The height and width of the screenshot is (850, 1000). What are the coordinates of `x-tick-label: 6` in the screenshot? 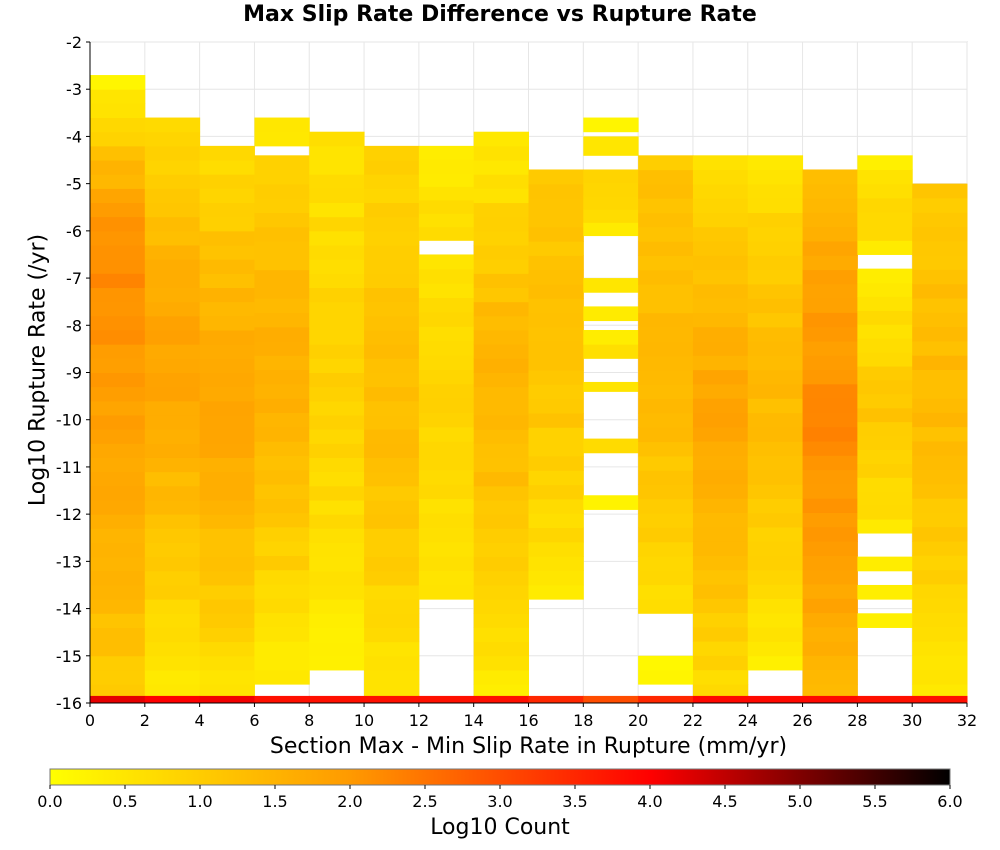 It's located at (254, 720).